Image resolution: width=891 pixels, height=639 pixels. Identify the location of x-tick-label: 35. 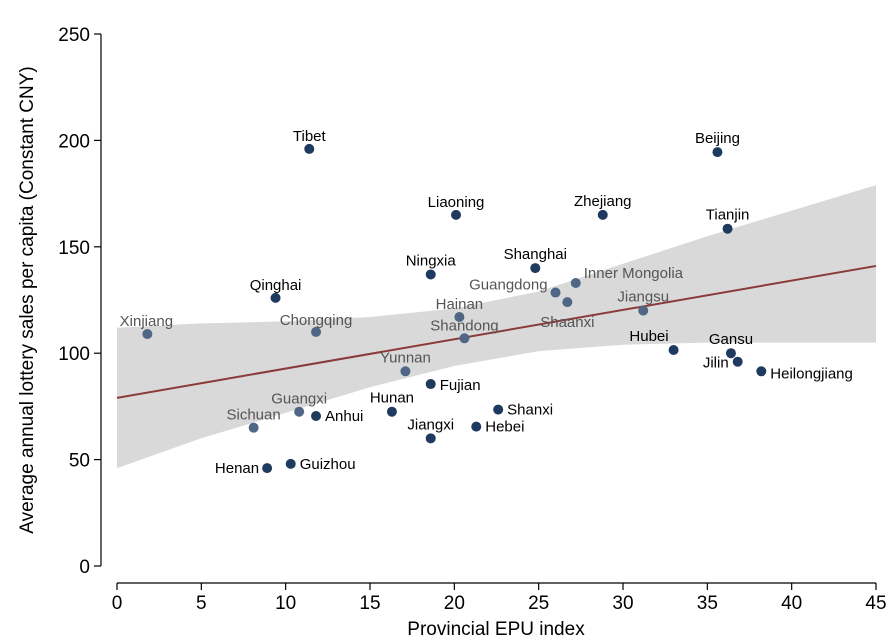
(707, 603).